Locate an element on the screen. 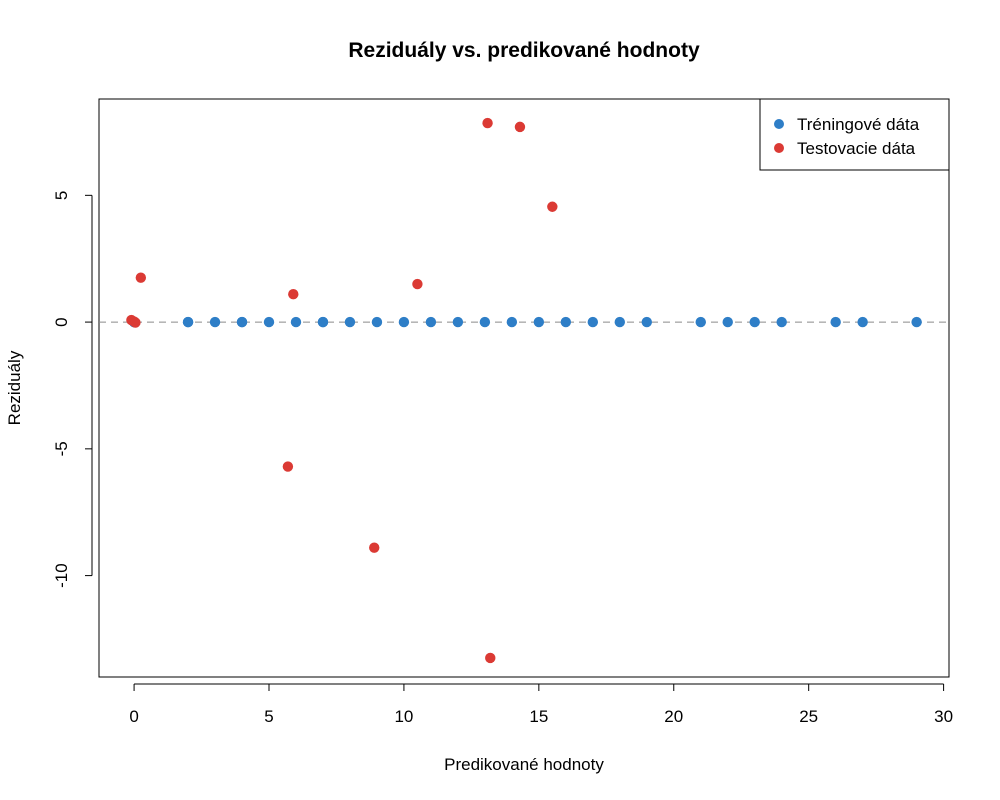 This screenshot has width=1000, height=800. legend-marker-training is located at coordinates (779, 124).